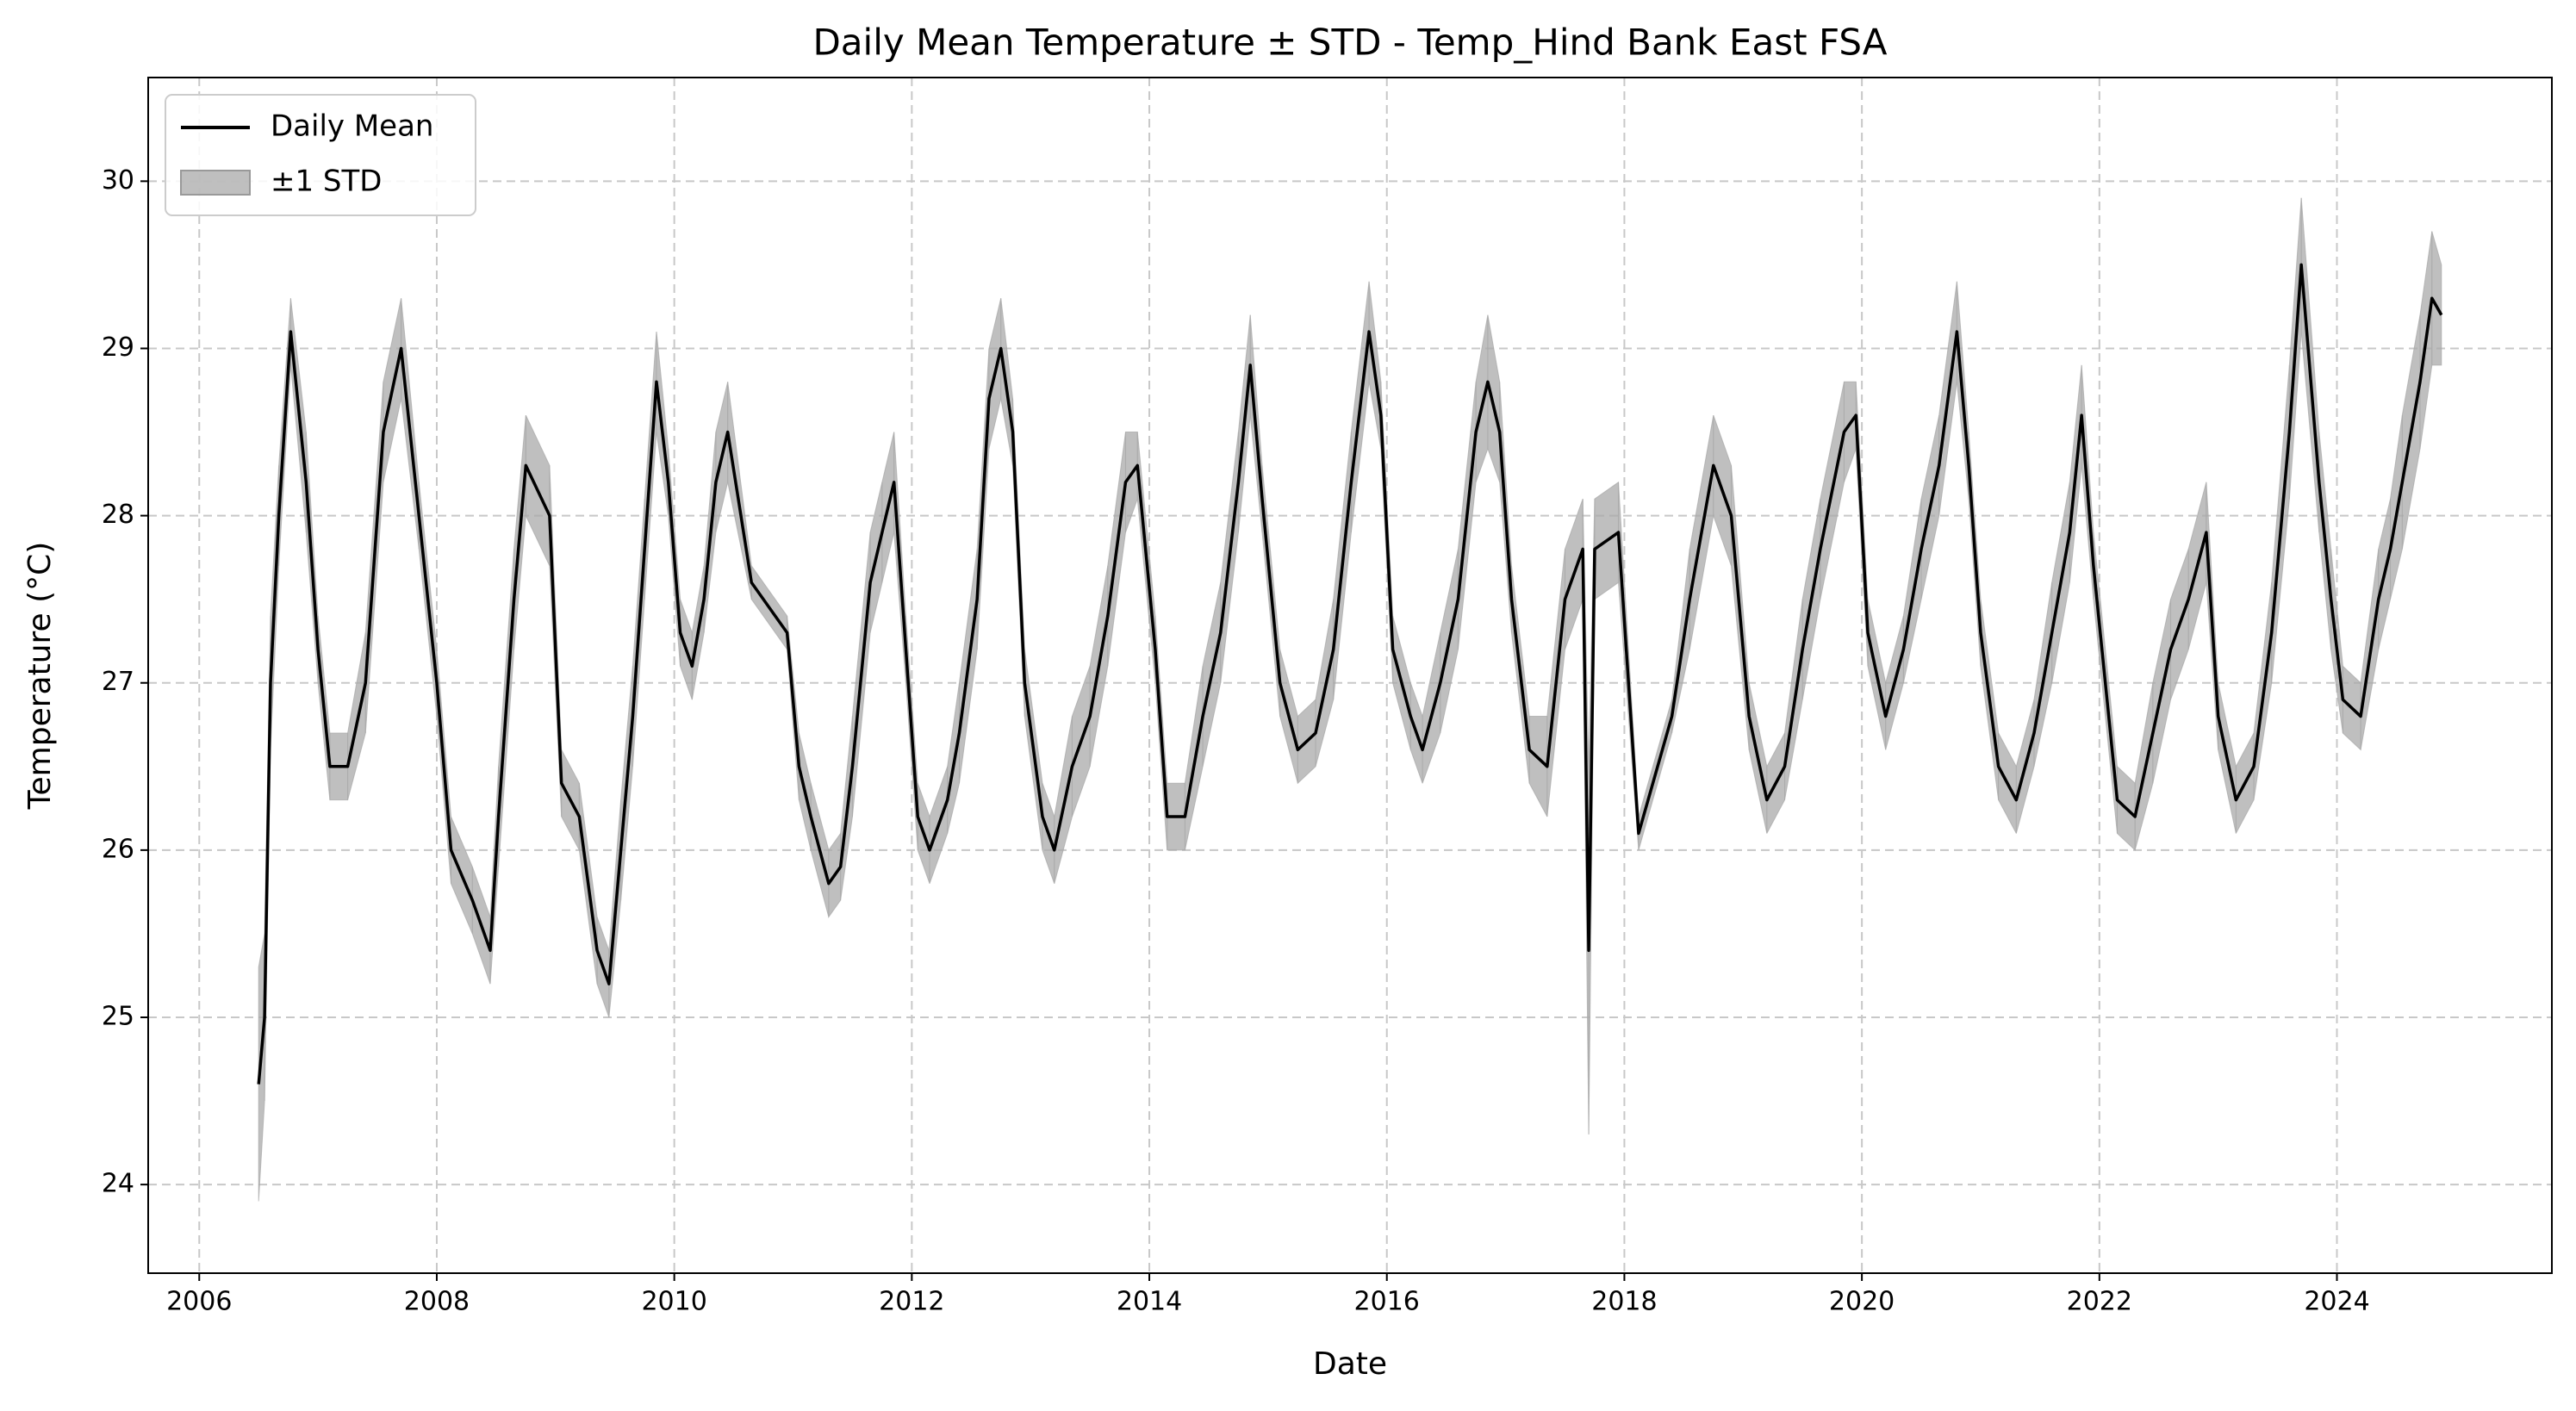 This screenshot has width=2576, height=1411. What do you see at coordinates (40, 676) in the screenshot?
I see `y-axis-label: Temperature (°C)` at bounding box center [40, 676].